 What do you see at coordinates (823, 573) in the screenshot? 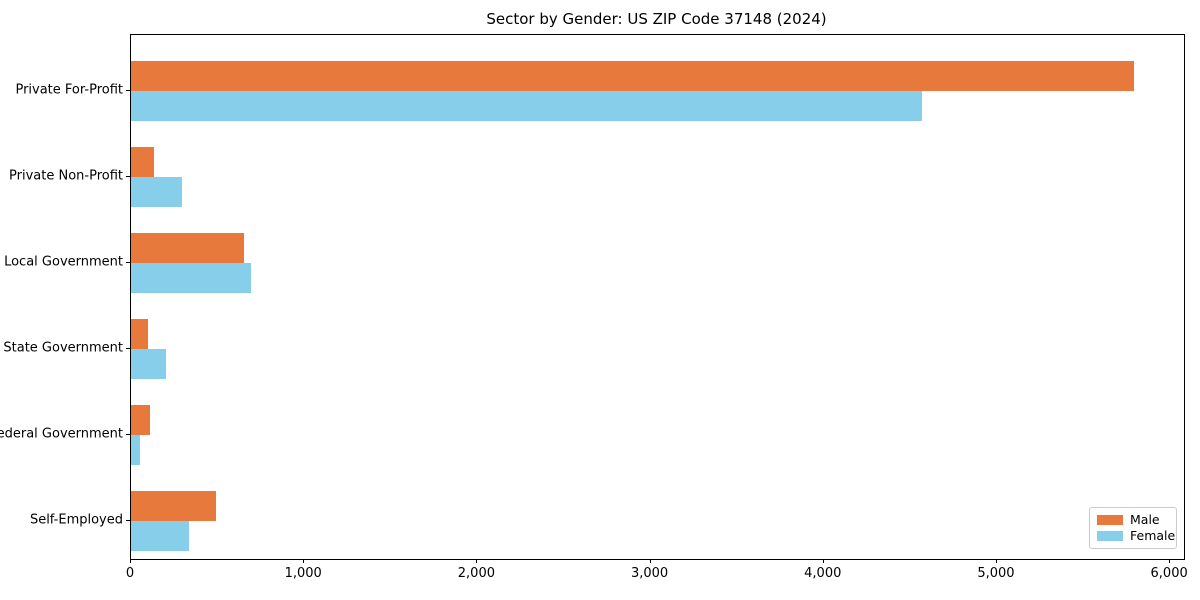
I see `x-tick-label: 4,000` at bounding box center [823, 573].